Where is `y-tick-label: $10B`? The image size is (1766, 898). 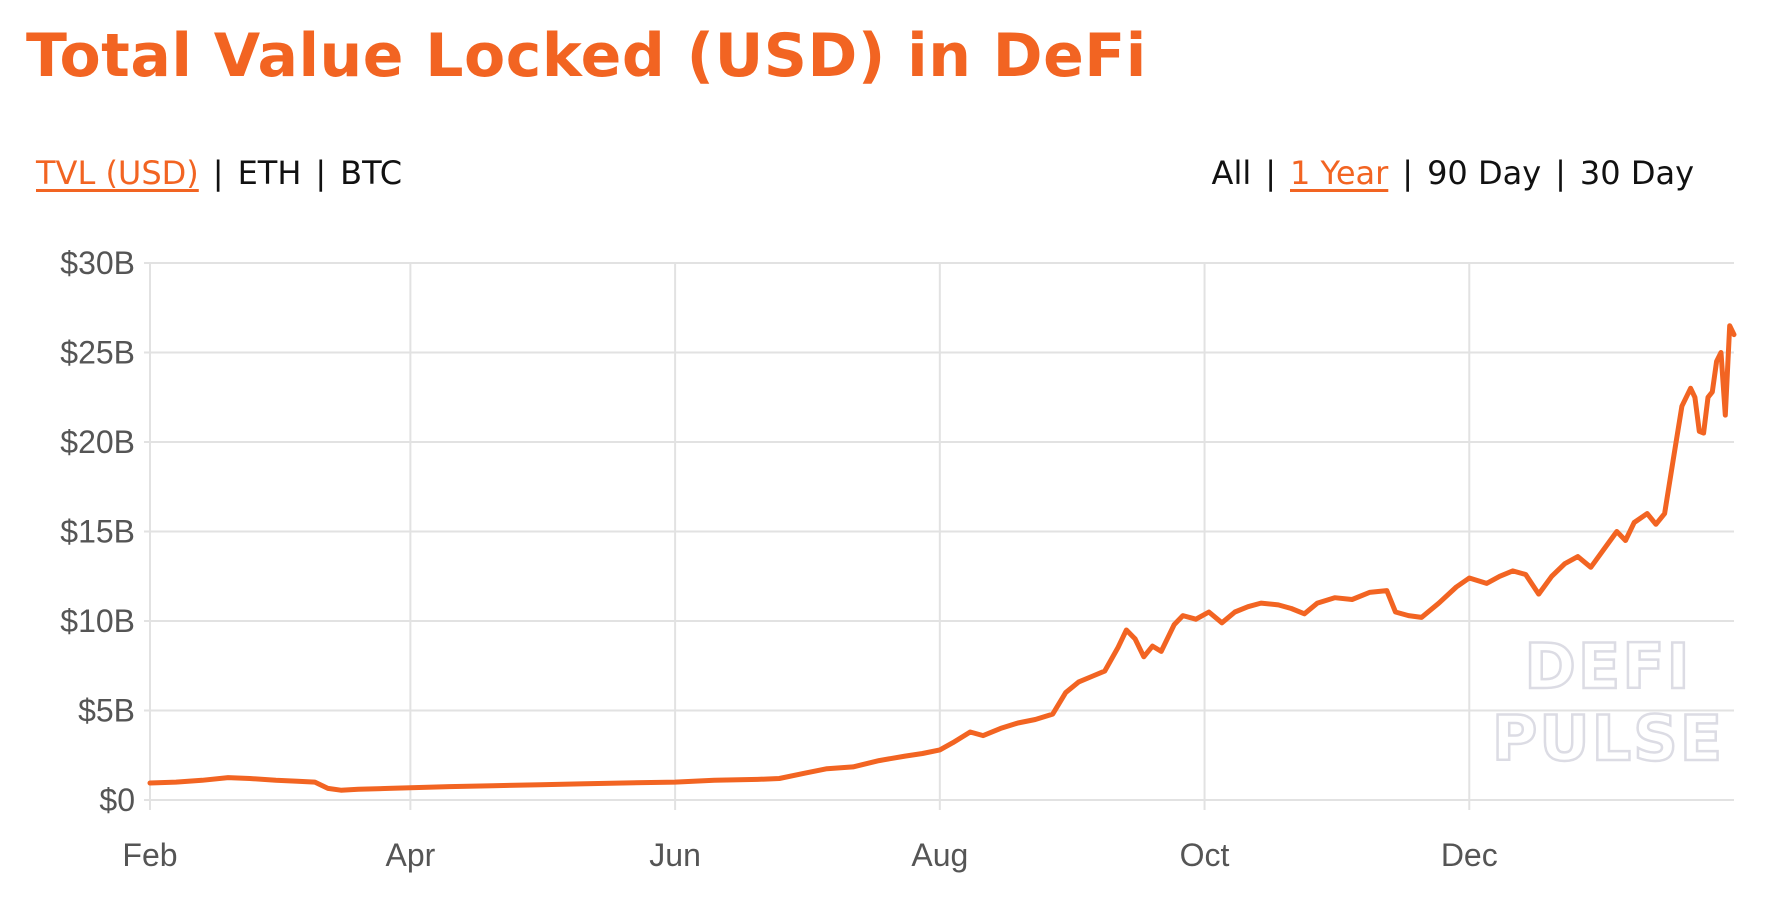 y-tick-label: $10B is located at coordinates (97, 621).